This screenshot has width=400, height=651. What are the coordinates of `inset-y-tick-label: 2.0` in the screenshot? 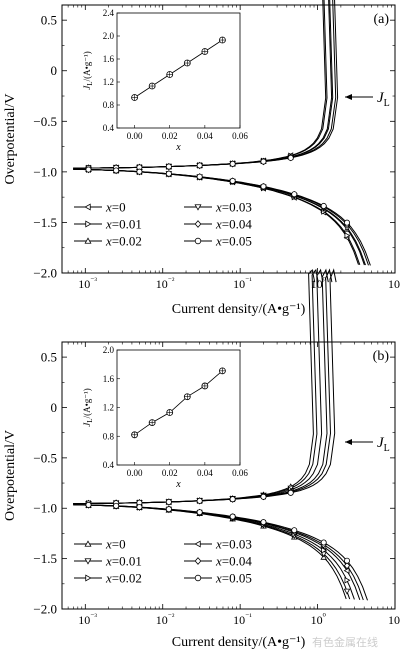 It's located at (109, 36).